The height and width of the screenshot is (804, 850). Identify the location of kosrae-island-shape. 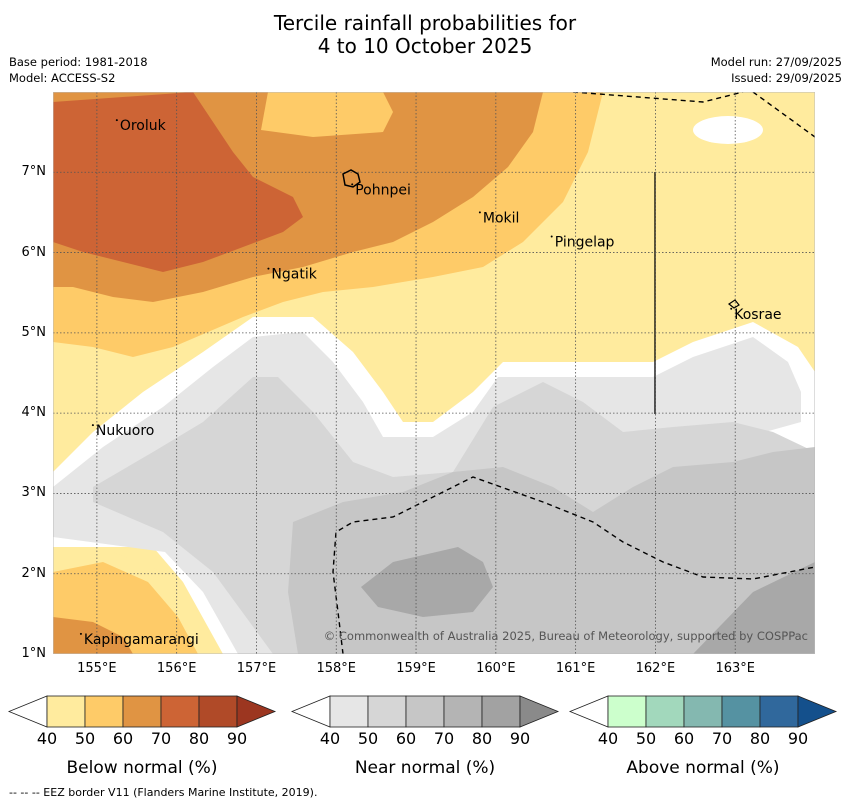
(733, 304).